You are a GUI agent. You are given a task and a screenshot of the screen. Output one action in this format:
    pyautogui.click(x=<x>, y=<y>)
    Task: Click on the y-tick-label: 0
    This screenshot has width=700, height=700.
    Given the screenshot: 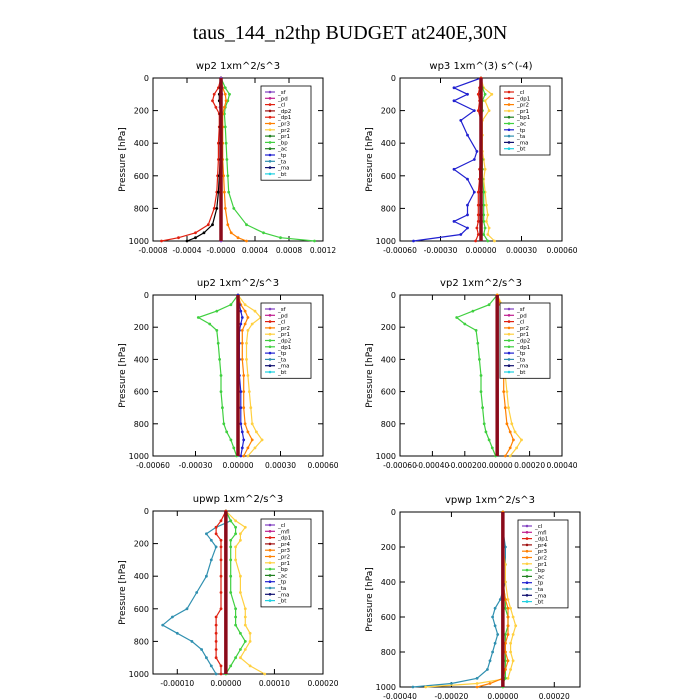 What is the action you would take?
    pyautogui.click(x=393, y=512)
    